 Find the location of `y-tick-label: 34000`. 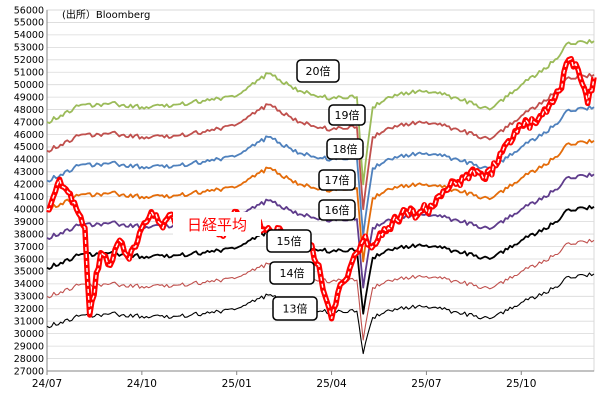

y-tick-label: 34000 is located at coordinates (29, 284).